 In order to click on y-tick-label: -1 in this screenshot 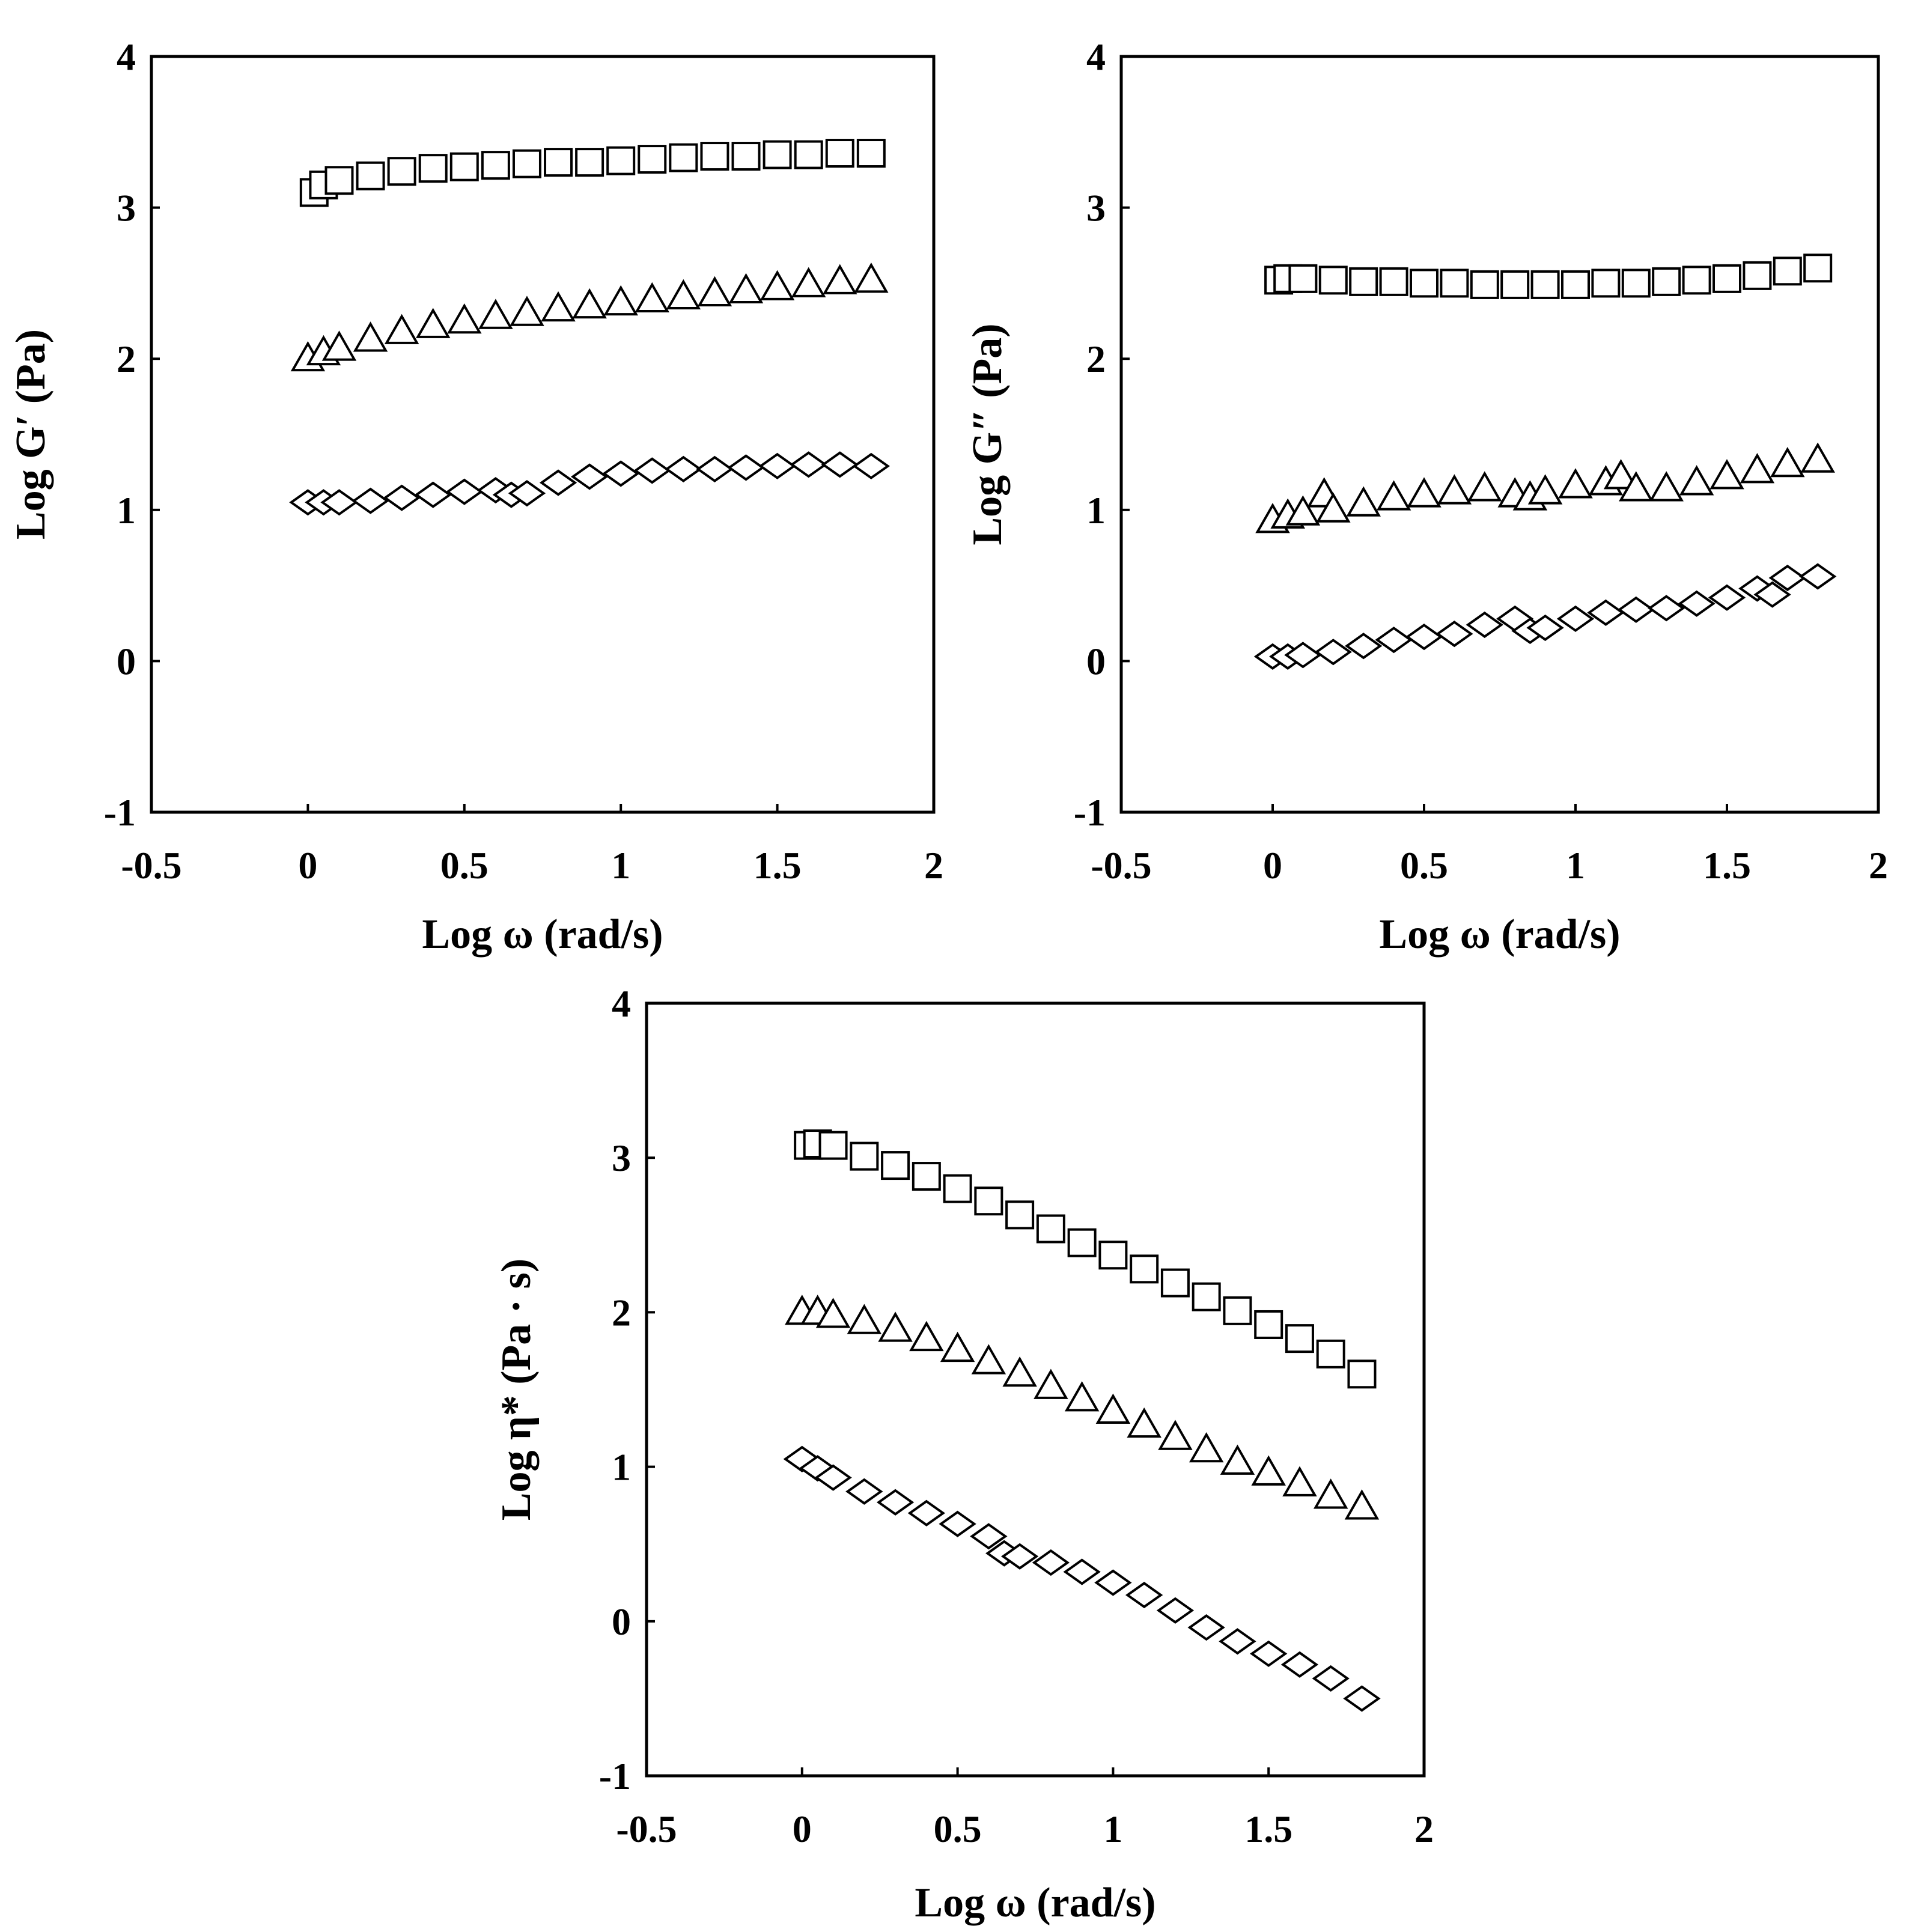, I will do `click(1090, 812)`.